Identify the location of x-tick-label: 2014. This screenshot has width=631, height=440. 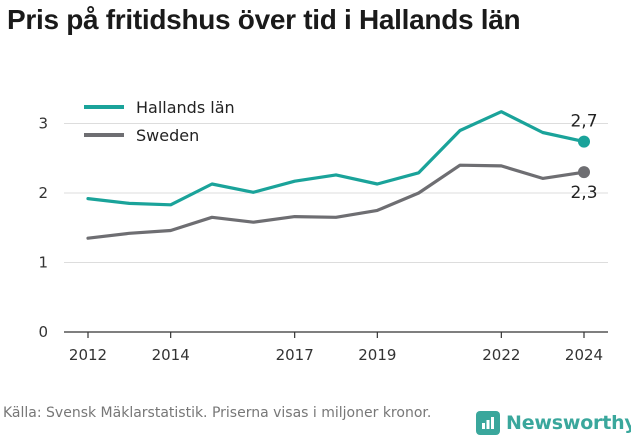
(171, 355).